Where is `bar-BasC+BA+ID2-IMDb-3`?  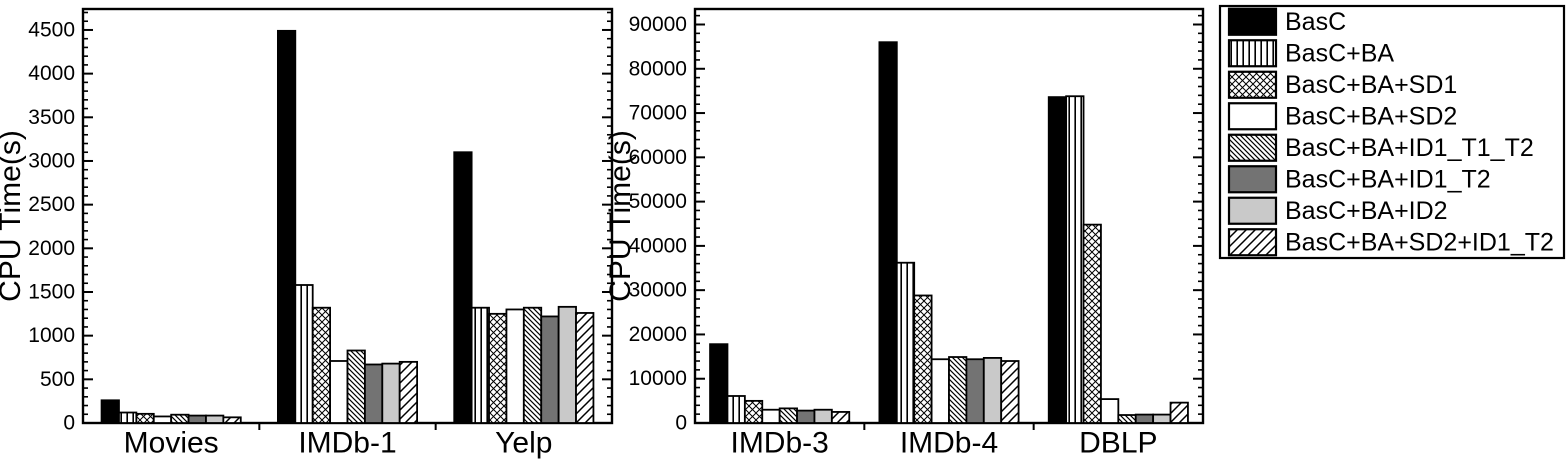
bar-BasC+BA+ID2-IMDb-3 is located at coordinates (823, 416).